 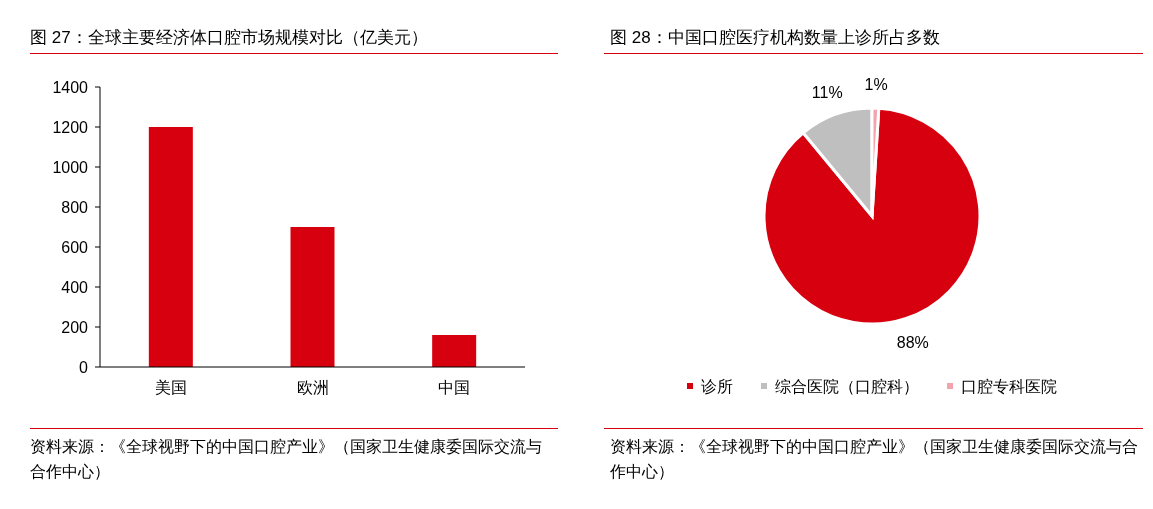 What do you see at coordinates (75, 247) in the screenshot?
I see `y-tick-label: 600` at bounding box center [75, 247].